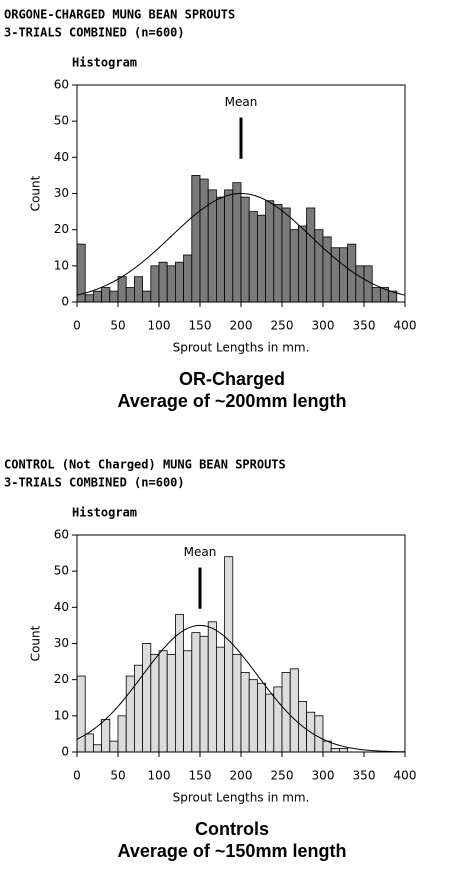 This screenshot has width=464, height=892. I want to click on chart-title: ORGONE-CHARGED MUNG BEAN SPROUTS, so click(119, 15).